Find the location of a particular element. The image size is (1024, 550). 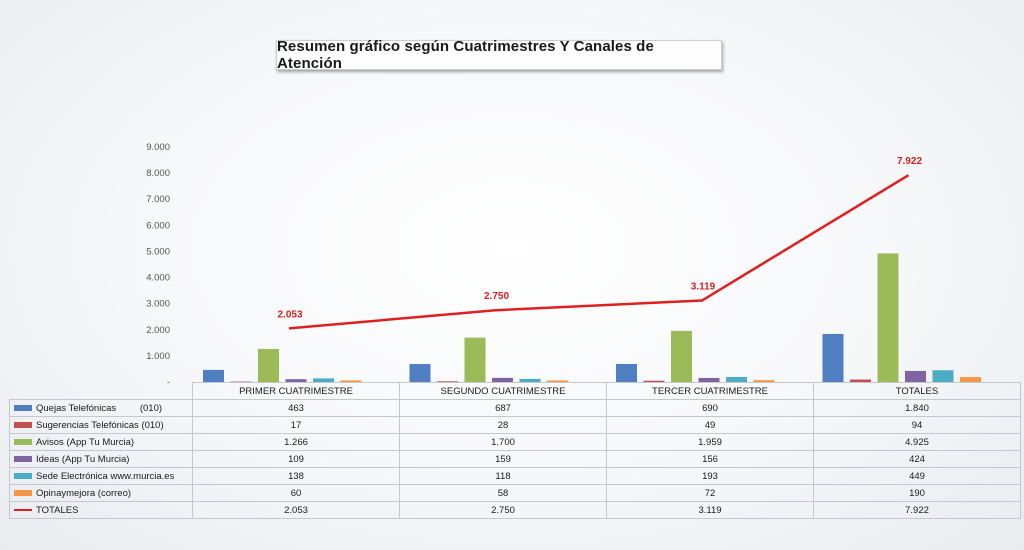

table-row: Opinaymejora (correo) 60 58 72 190 is located at coordinates (515, 493).